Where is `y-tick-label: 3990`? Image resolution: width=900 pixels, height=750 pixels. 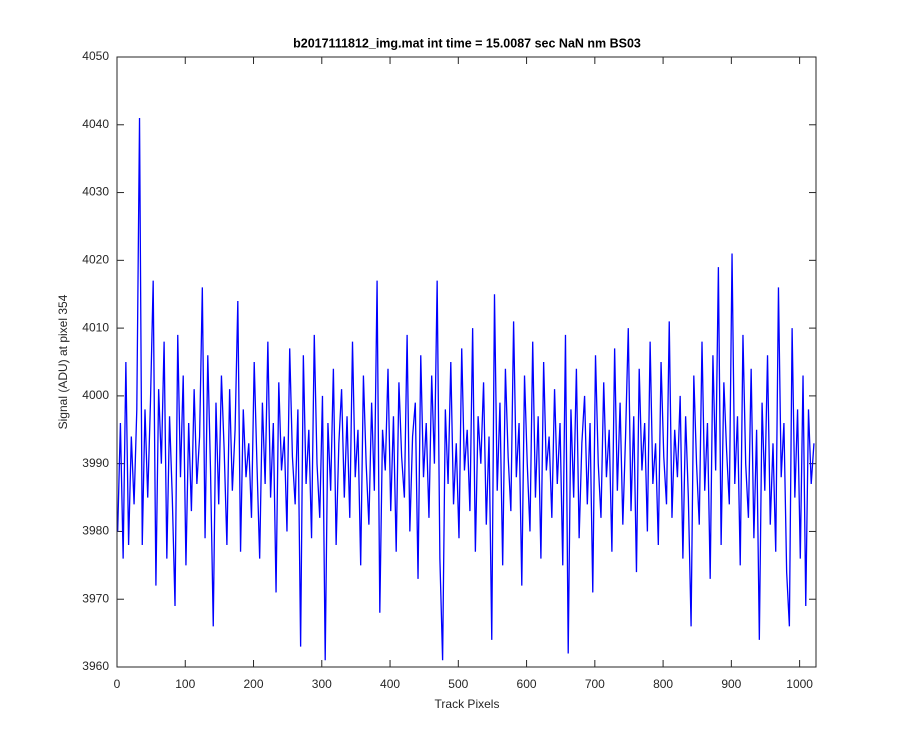
y-tick-label: 3990 is located at coordinates (95, 463).